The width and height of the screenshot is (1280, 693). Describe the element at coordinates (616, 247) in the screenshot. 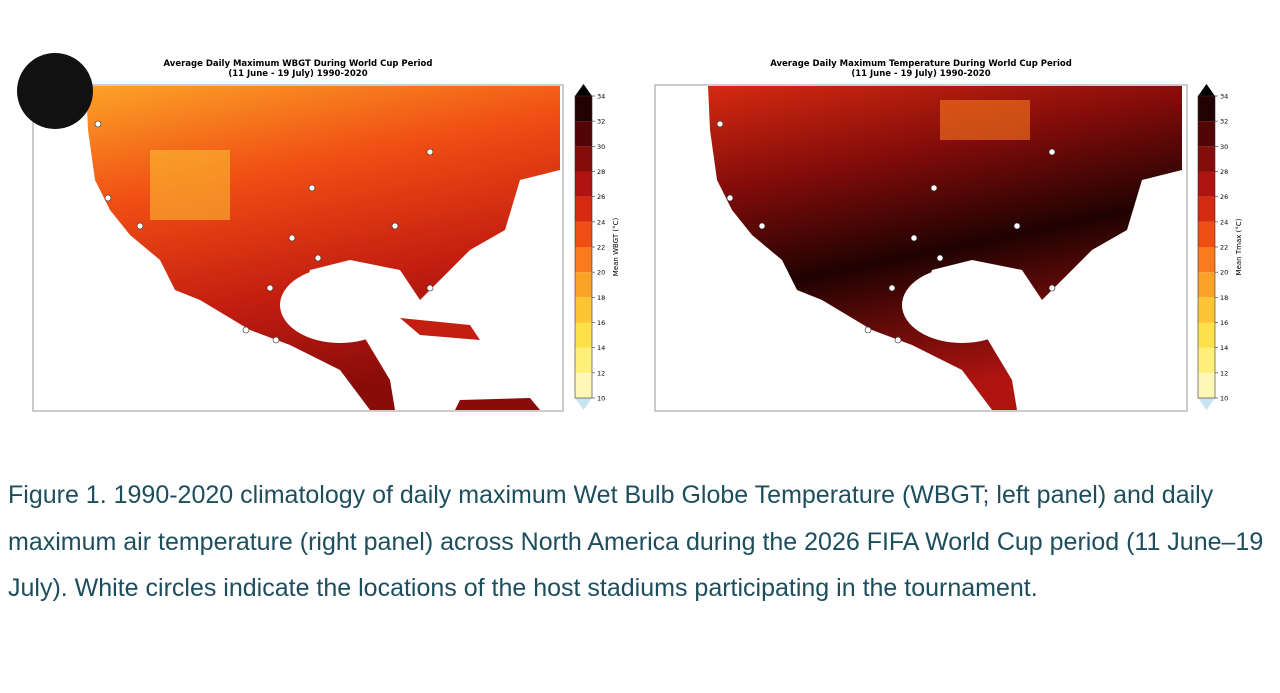

I see `colorbar-label: Mean WBGT (°C)` at that location.